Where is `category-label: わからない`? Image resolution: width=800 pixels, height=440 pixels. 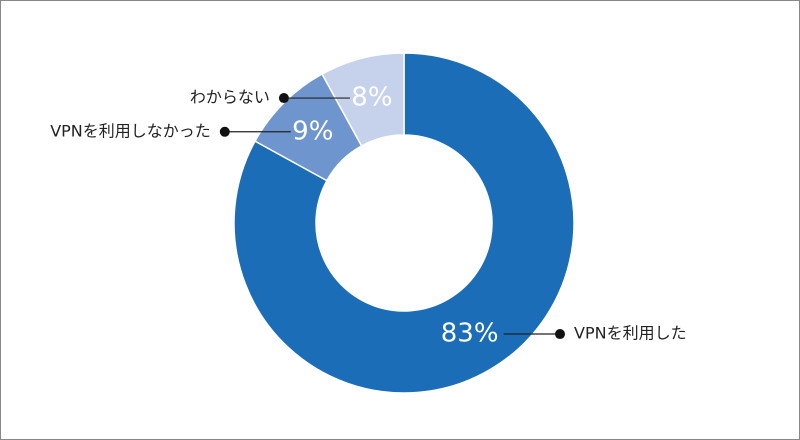
category-label: わからない is located at coordinates (230, 97).